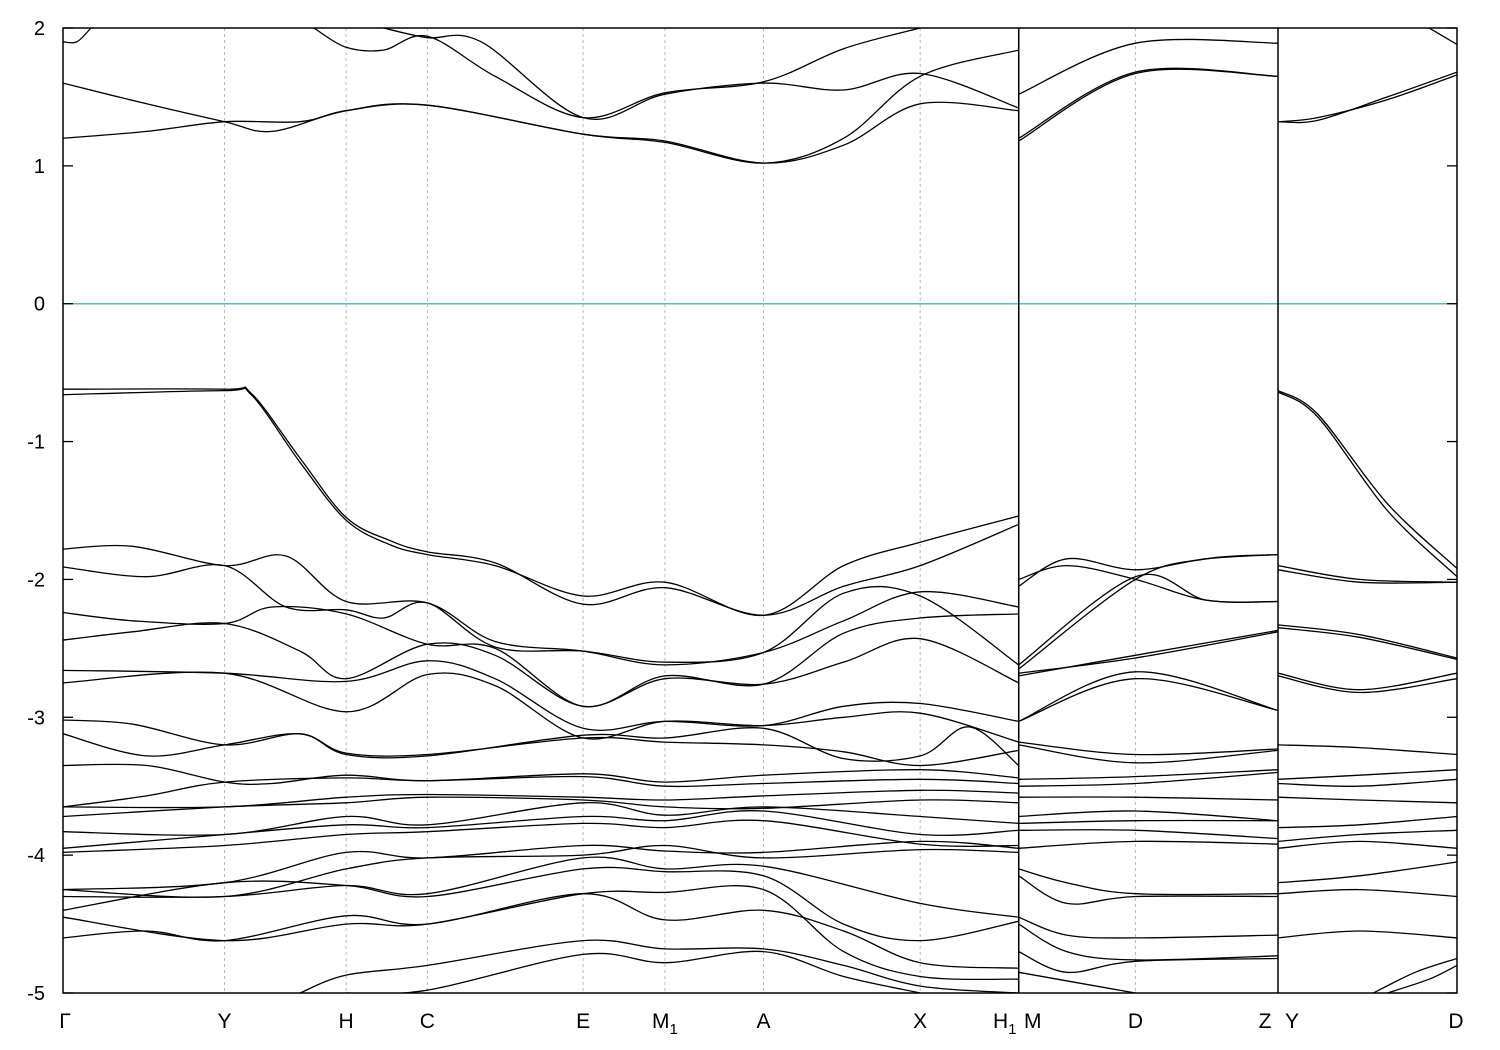  I want to click on x-tick-label: A, so click(763, 1021).